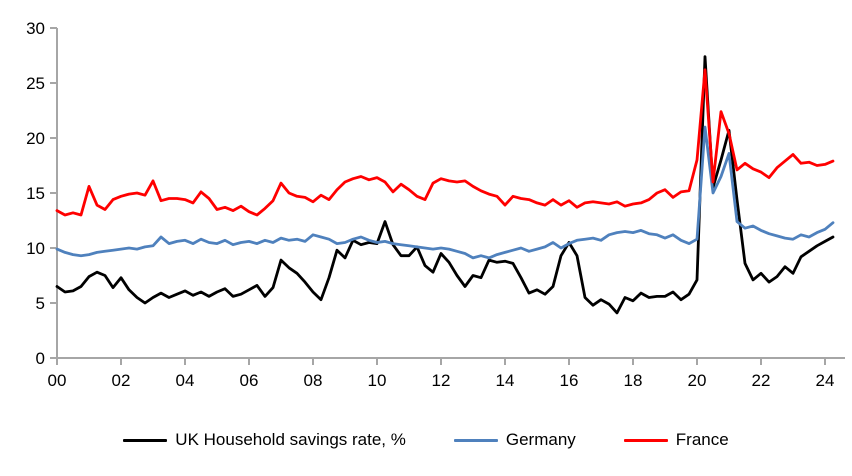 The width and height of the screenshot is (852, 476). I want to click on x-tick-label: 12, so click(441, 380).